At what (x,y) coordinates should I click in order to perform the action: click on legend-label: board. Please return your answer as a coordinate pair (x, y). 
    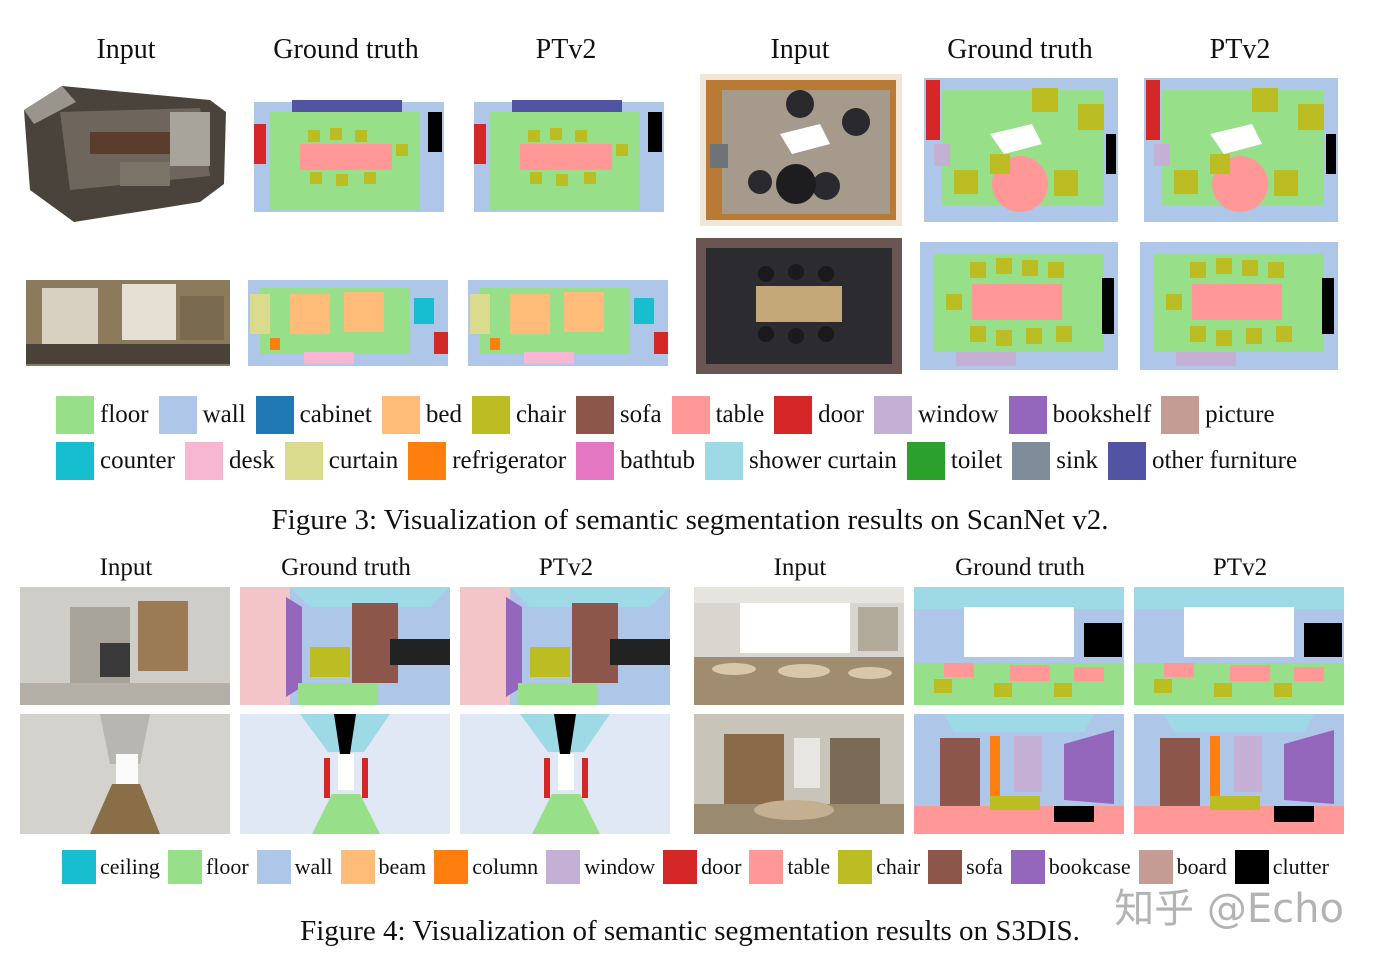
    Looking at the image, I should click on (1201, 866).